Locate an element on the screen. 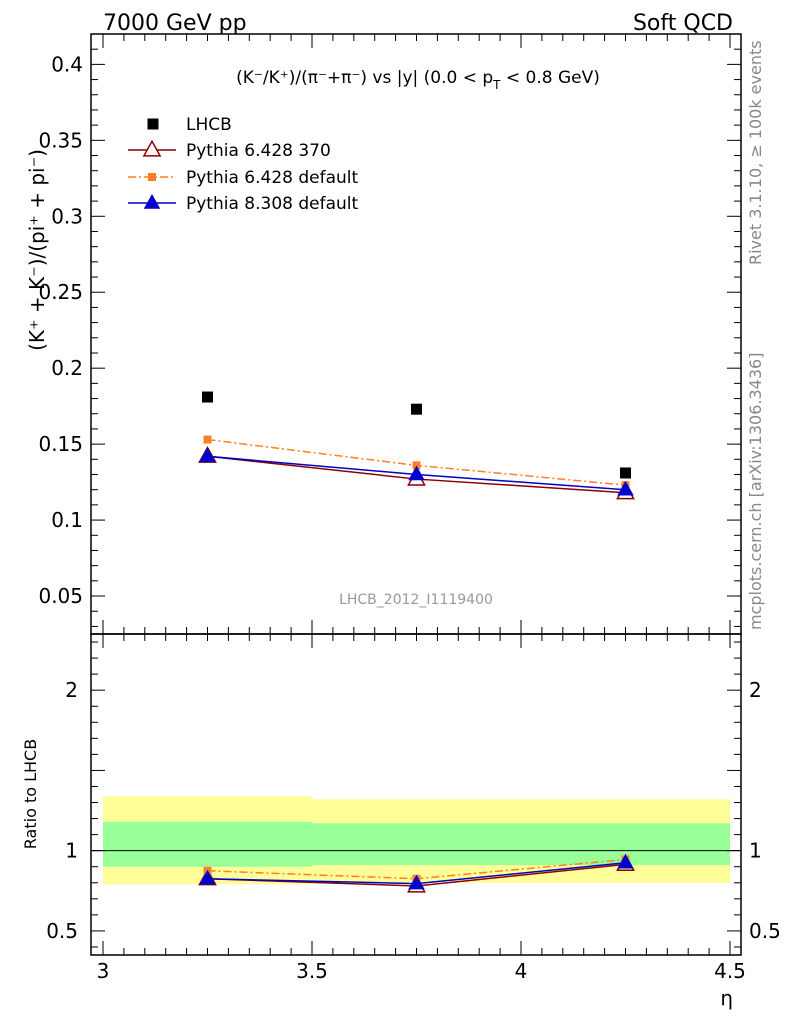  main-series is located at coordinates (416, 445).